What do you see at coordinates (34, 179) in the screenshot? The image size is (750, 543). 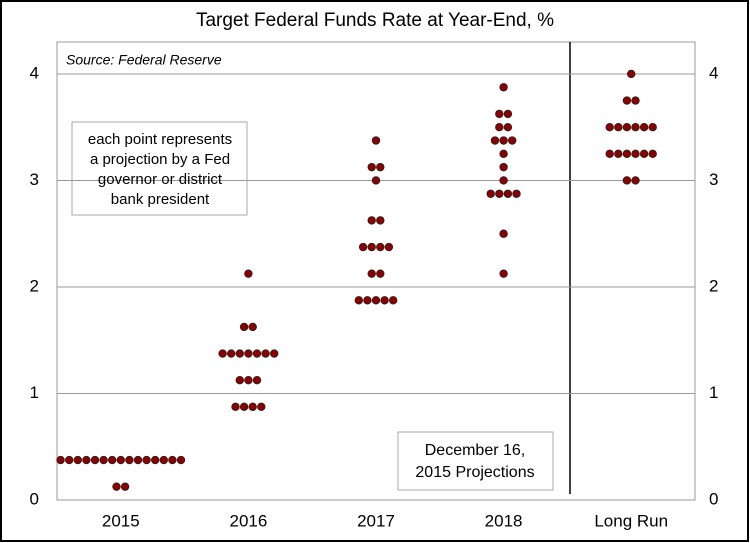 I see `y-tick-label: 3` at bounding box center [34, 179].